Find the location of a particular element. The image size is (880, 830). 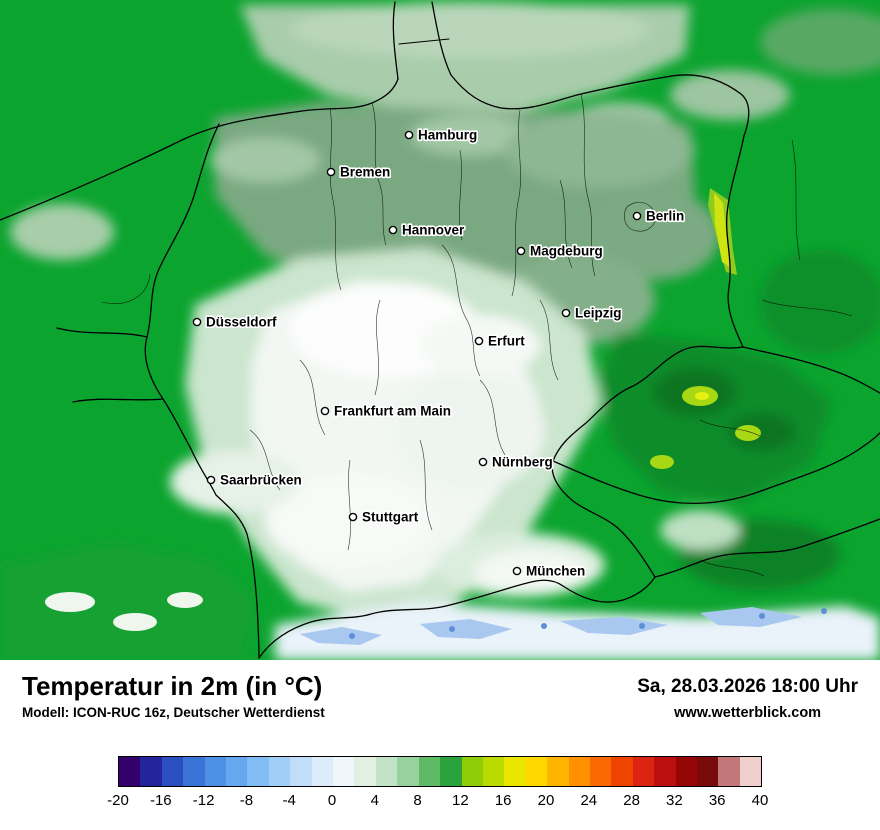

city-erfurt: Erfurt is located at coordinates (500, 341).